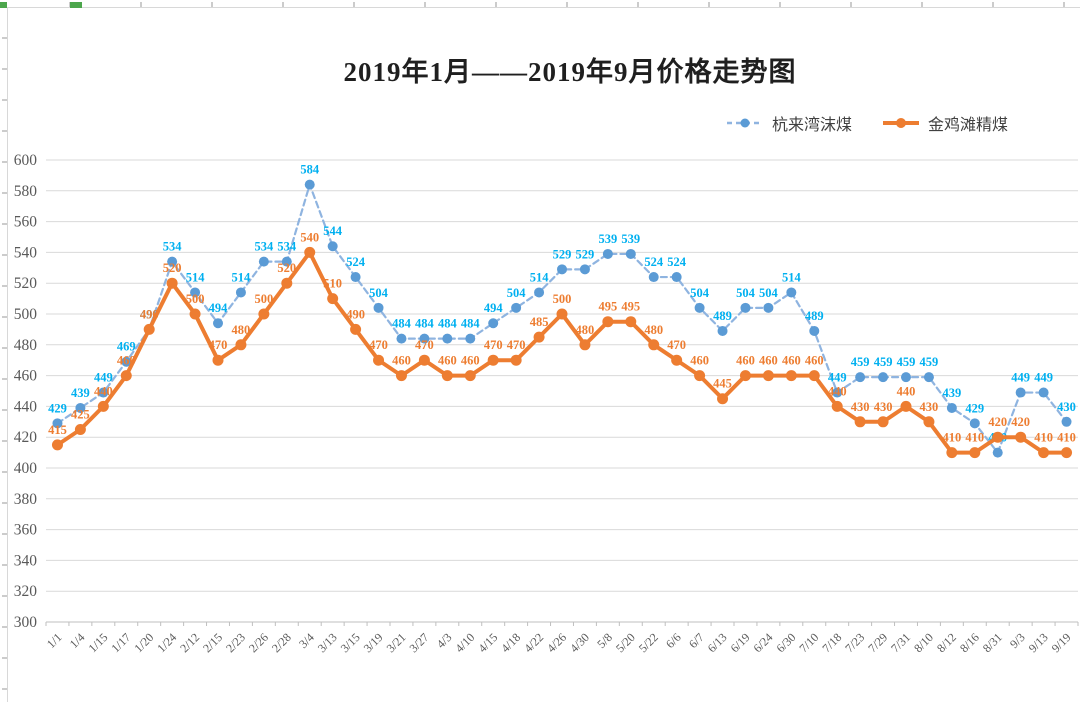 This screenshot has width=1080, height=702. I want to click on legend-solid-line-icon, so click(901, 123).